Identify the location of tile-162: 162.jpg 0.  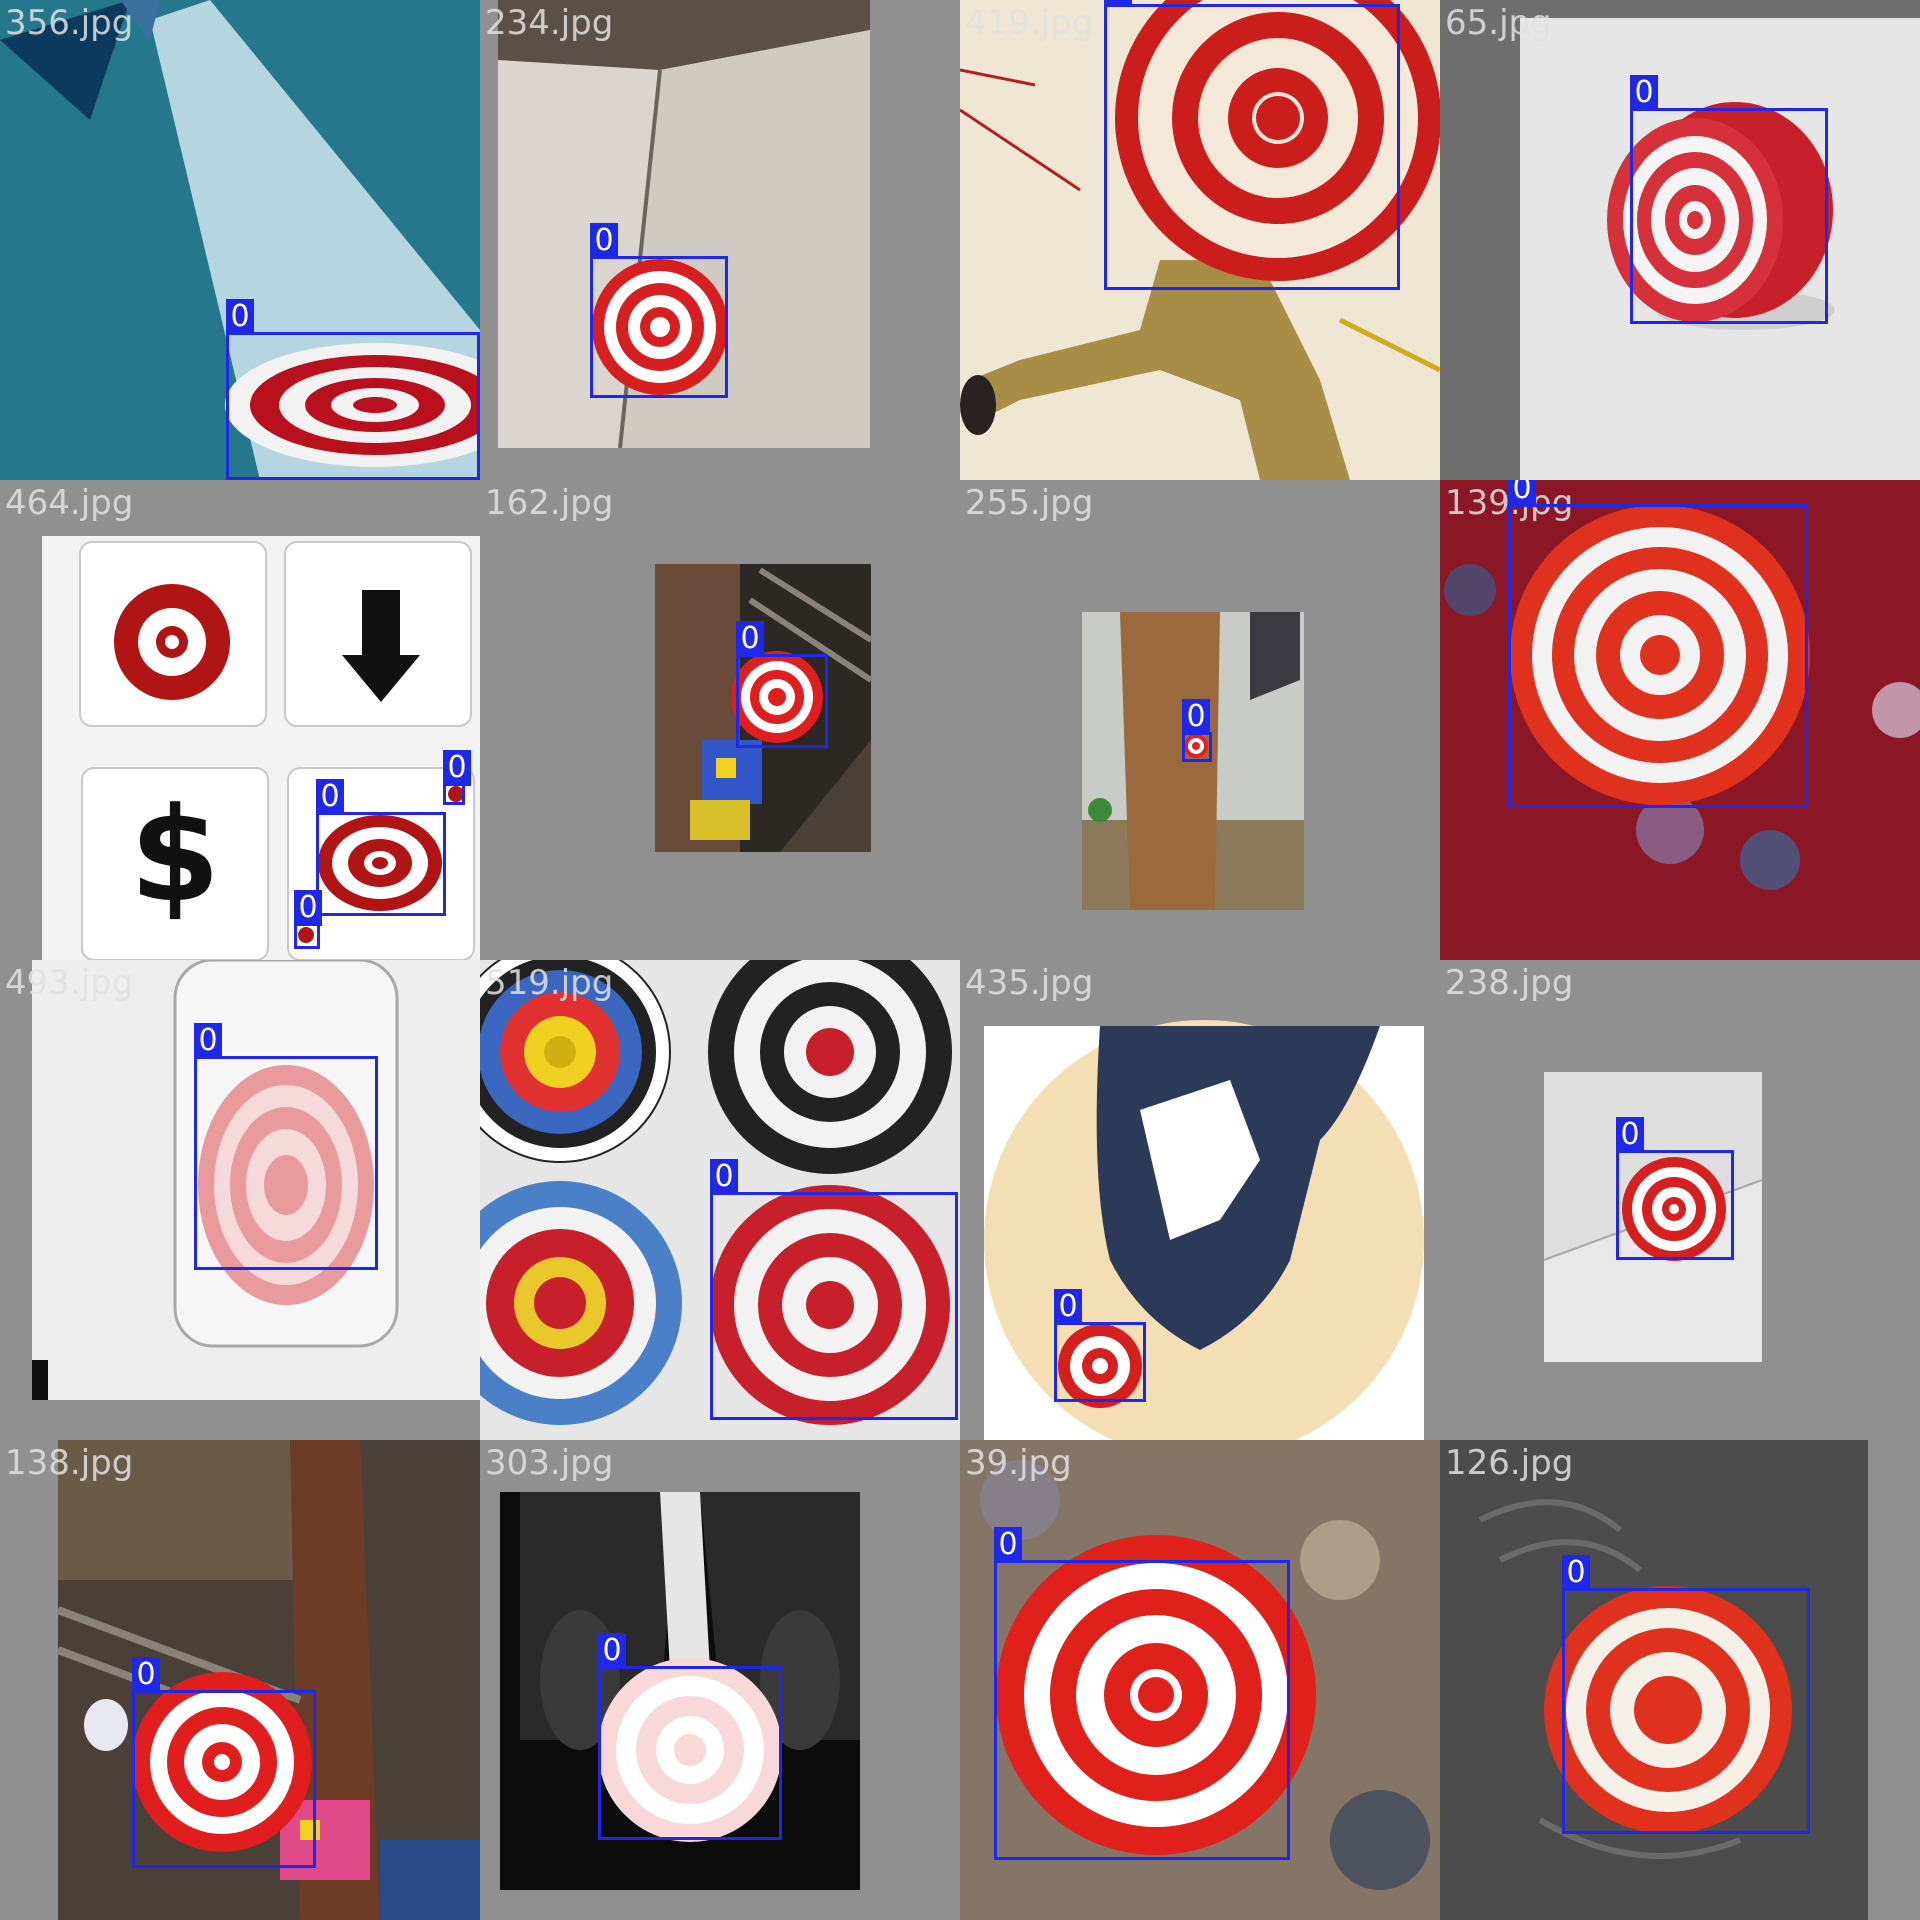
(720, 720).